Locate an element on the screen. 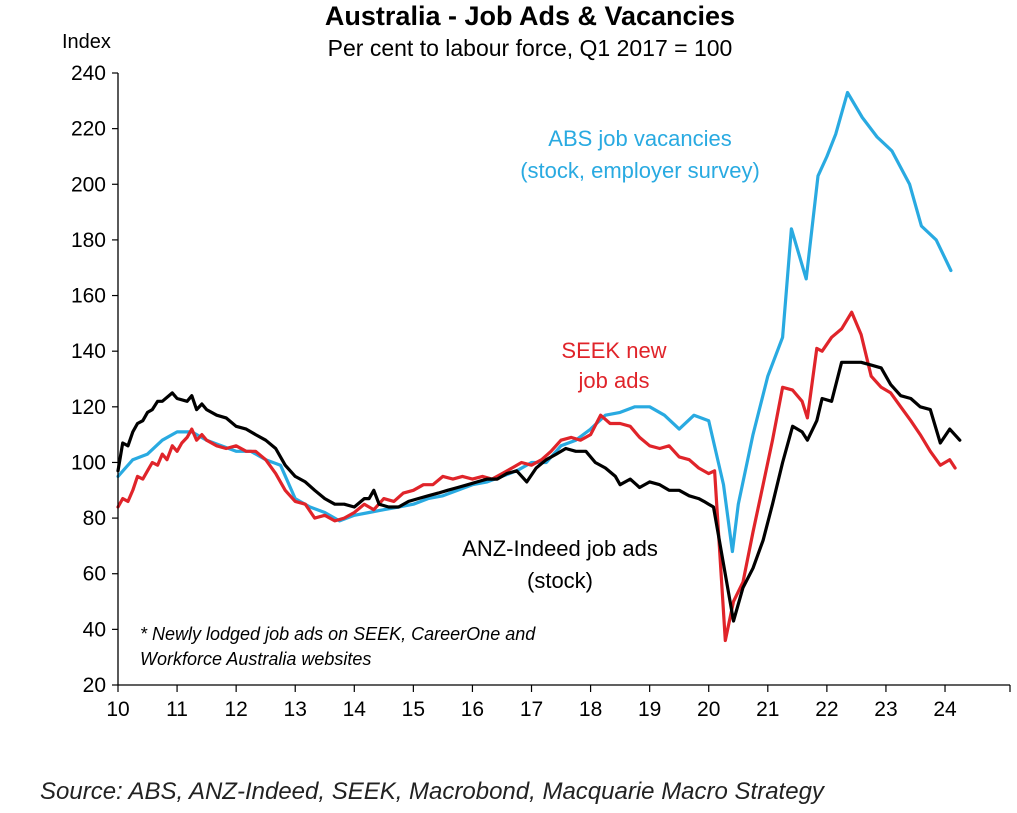  x-tick-label: 14 is located at coordinates (355, 709).